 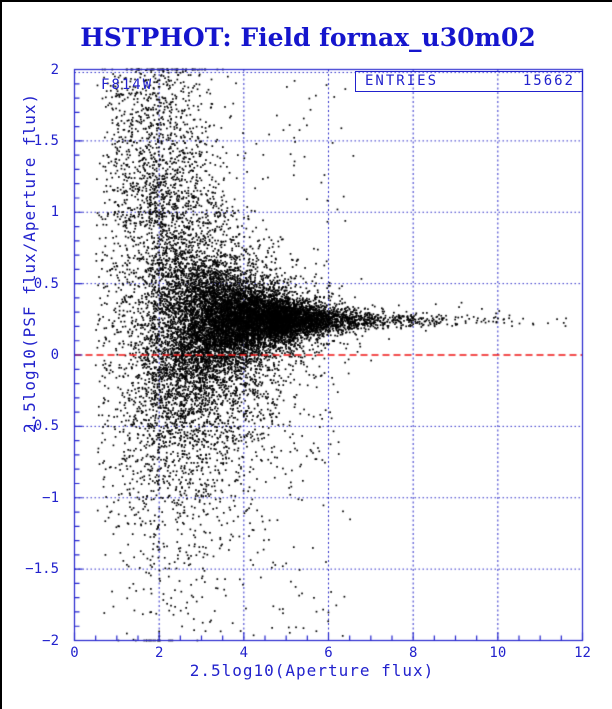 I want to click on y-axis-title: 2.5log10(PSF flux/Aperture flux), so click(x=29, y=263).